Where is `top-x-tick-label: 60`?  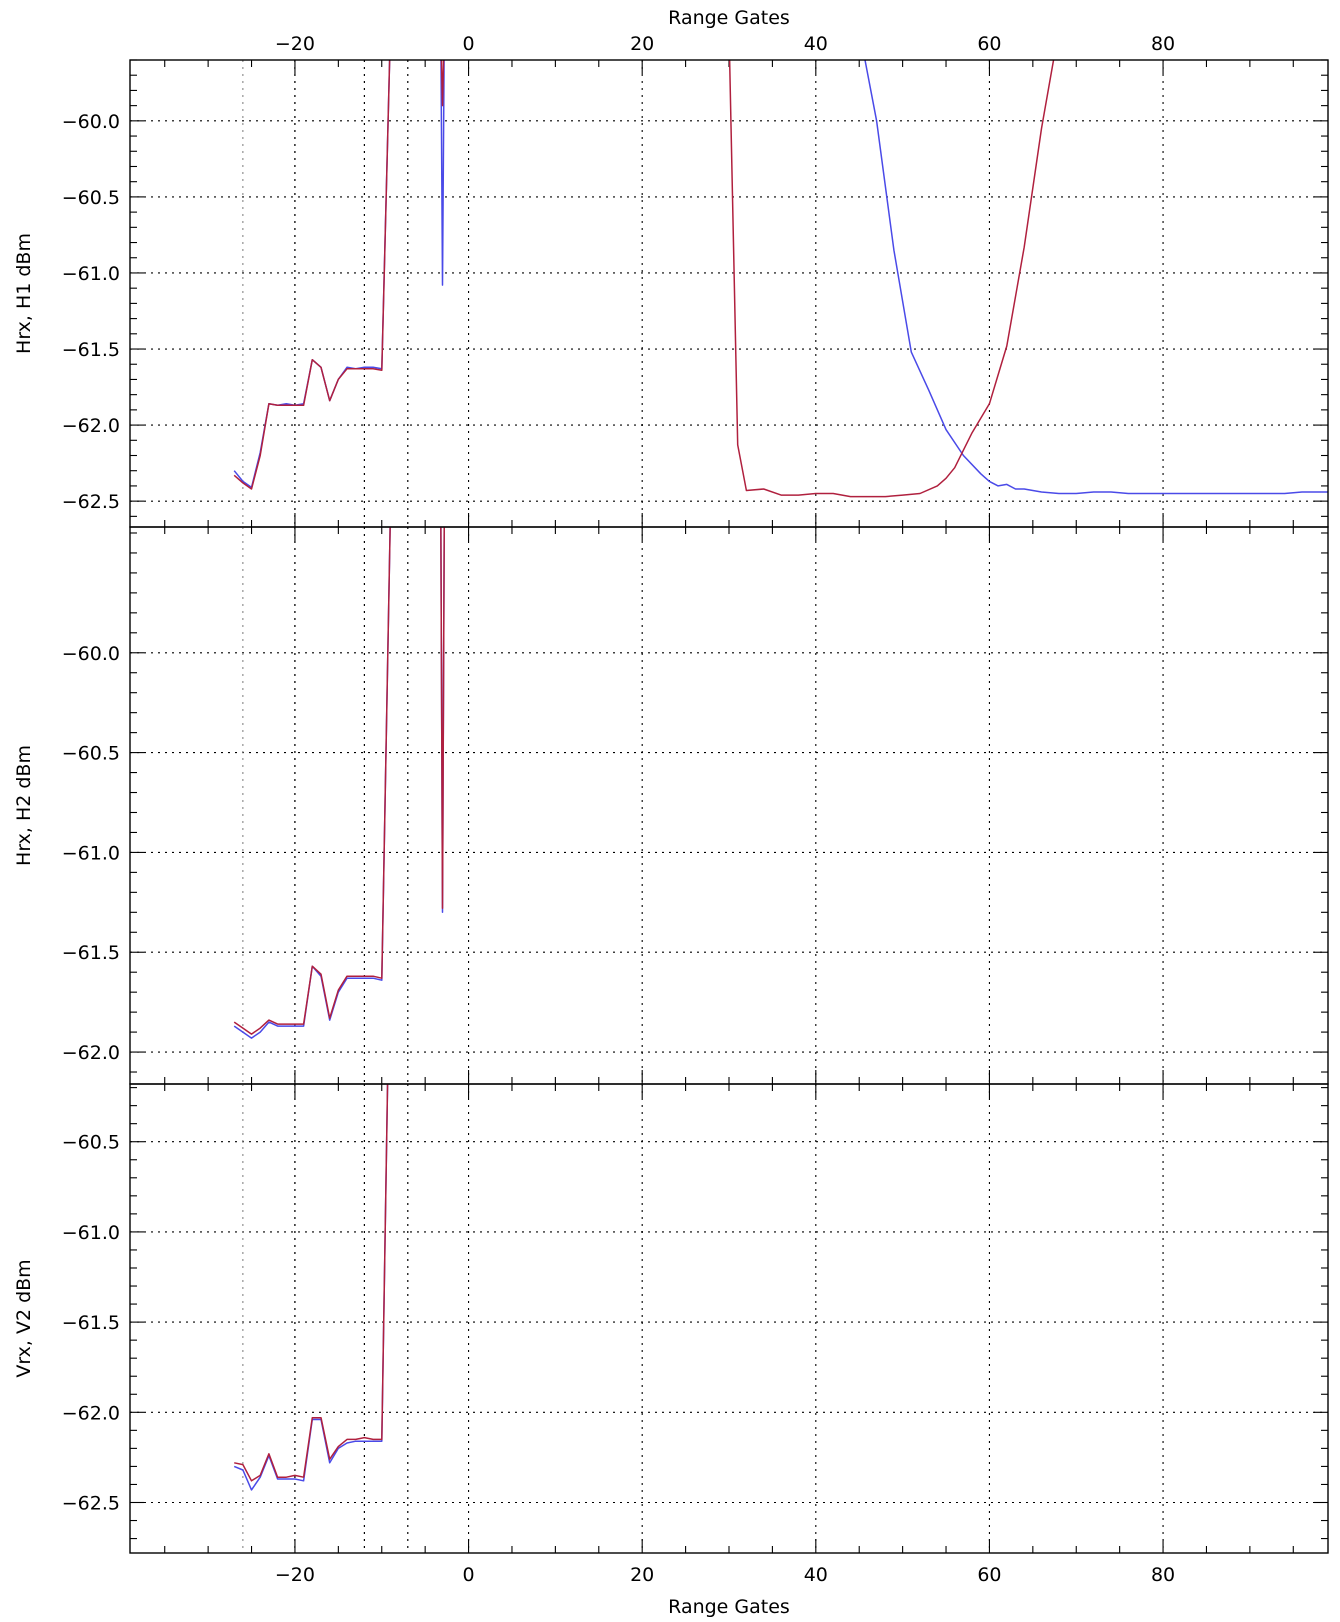 top-x-tick-label: 60 is located at coordinates (989, 44).